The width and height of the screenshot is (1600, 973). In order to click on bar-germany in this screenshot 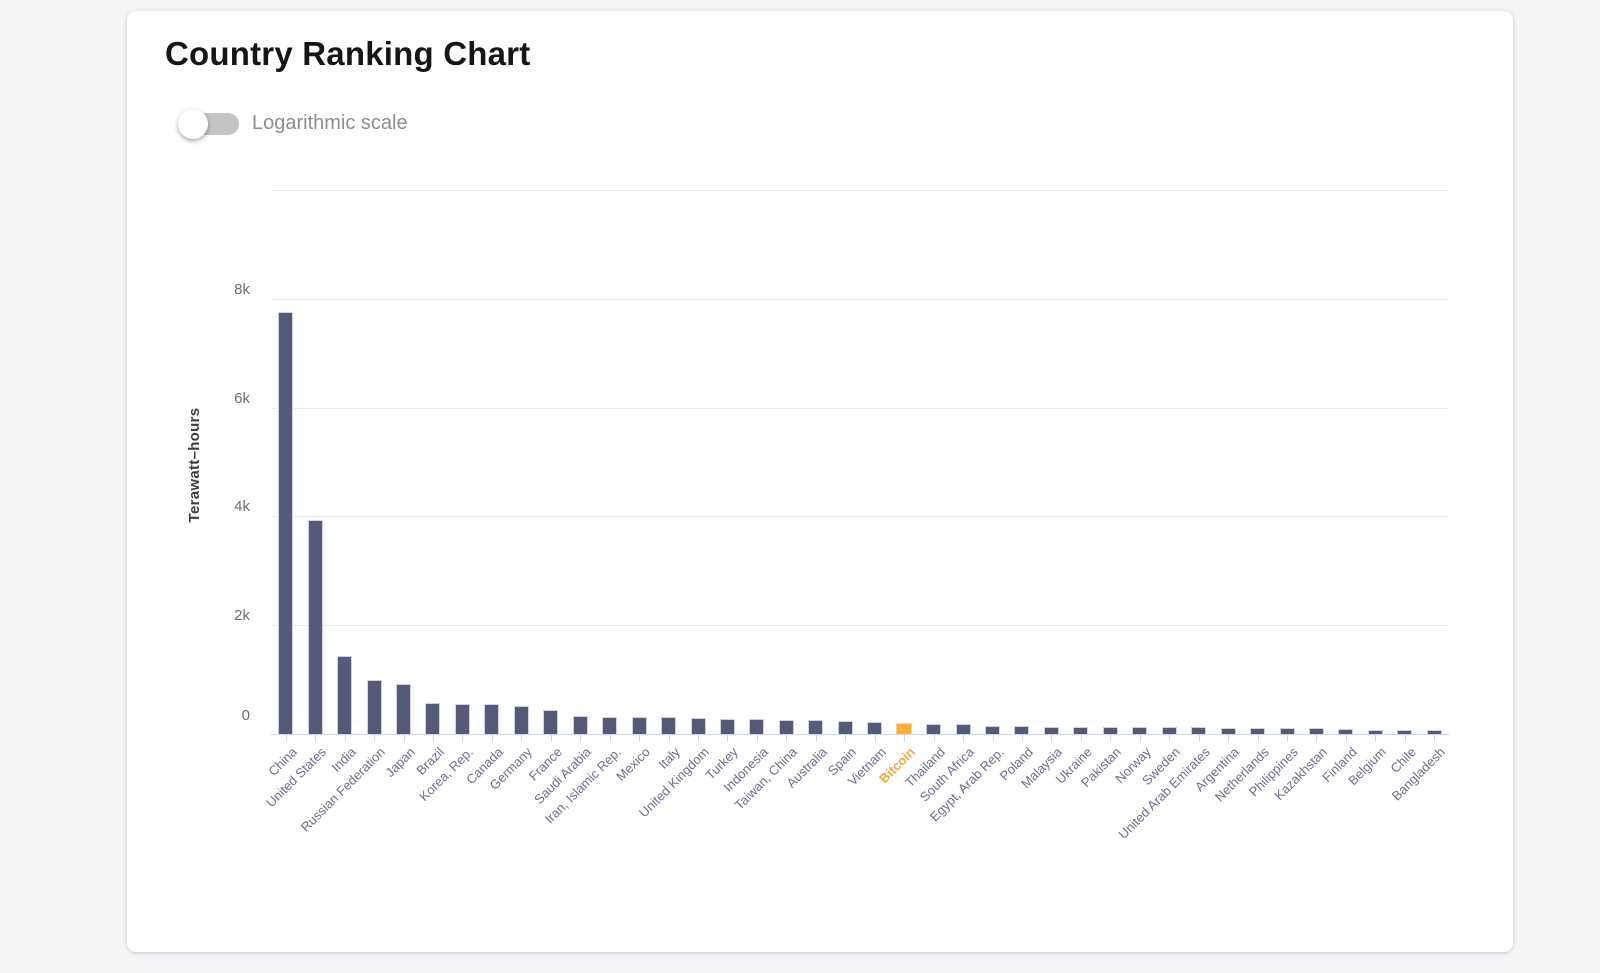, I will do `click(521, 720)`.